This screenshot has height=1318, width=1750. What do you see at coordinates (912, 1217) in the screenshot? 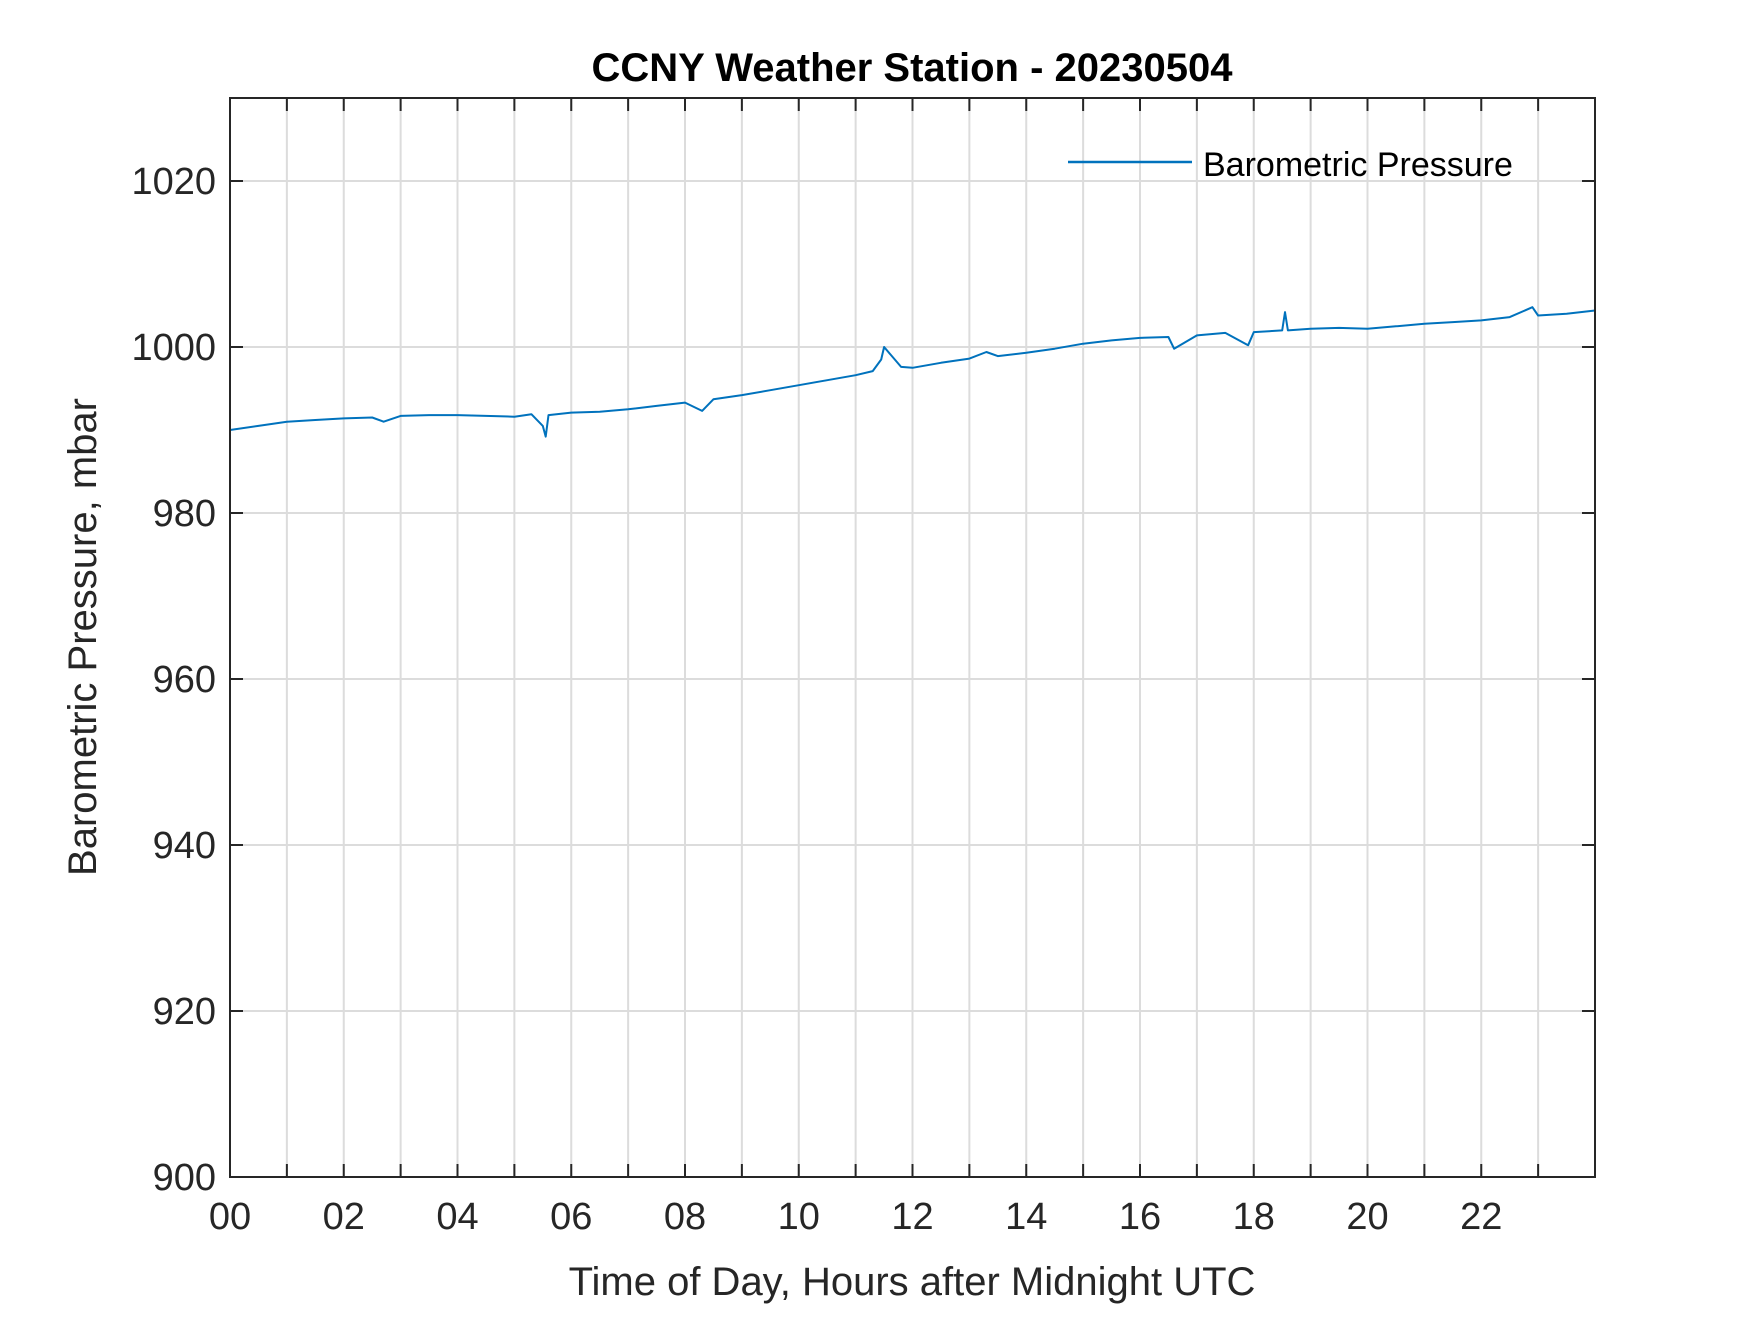
I see `x-tick-label: 12` at bounding box center [912, 1217].